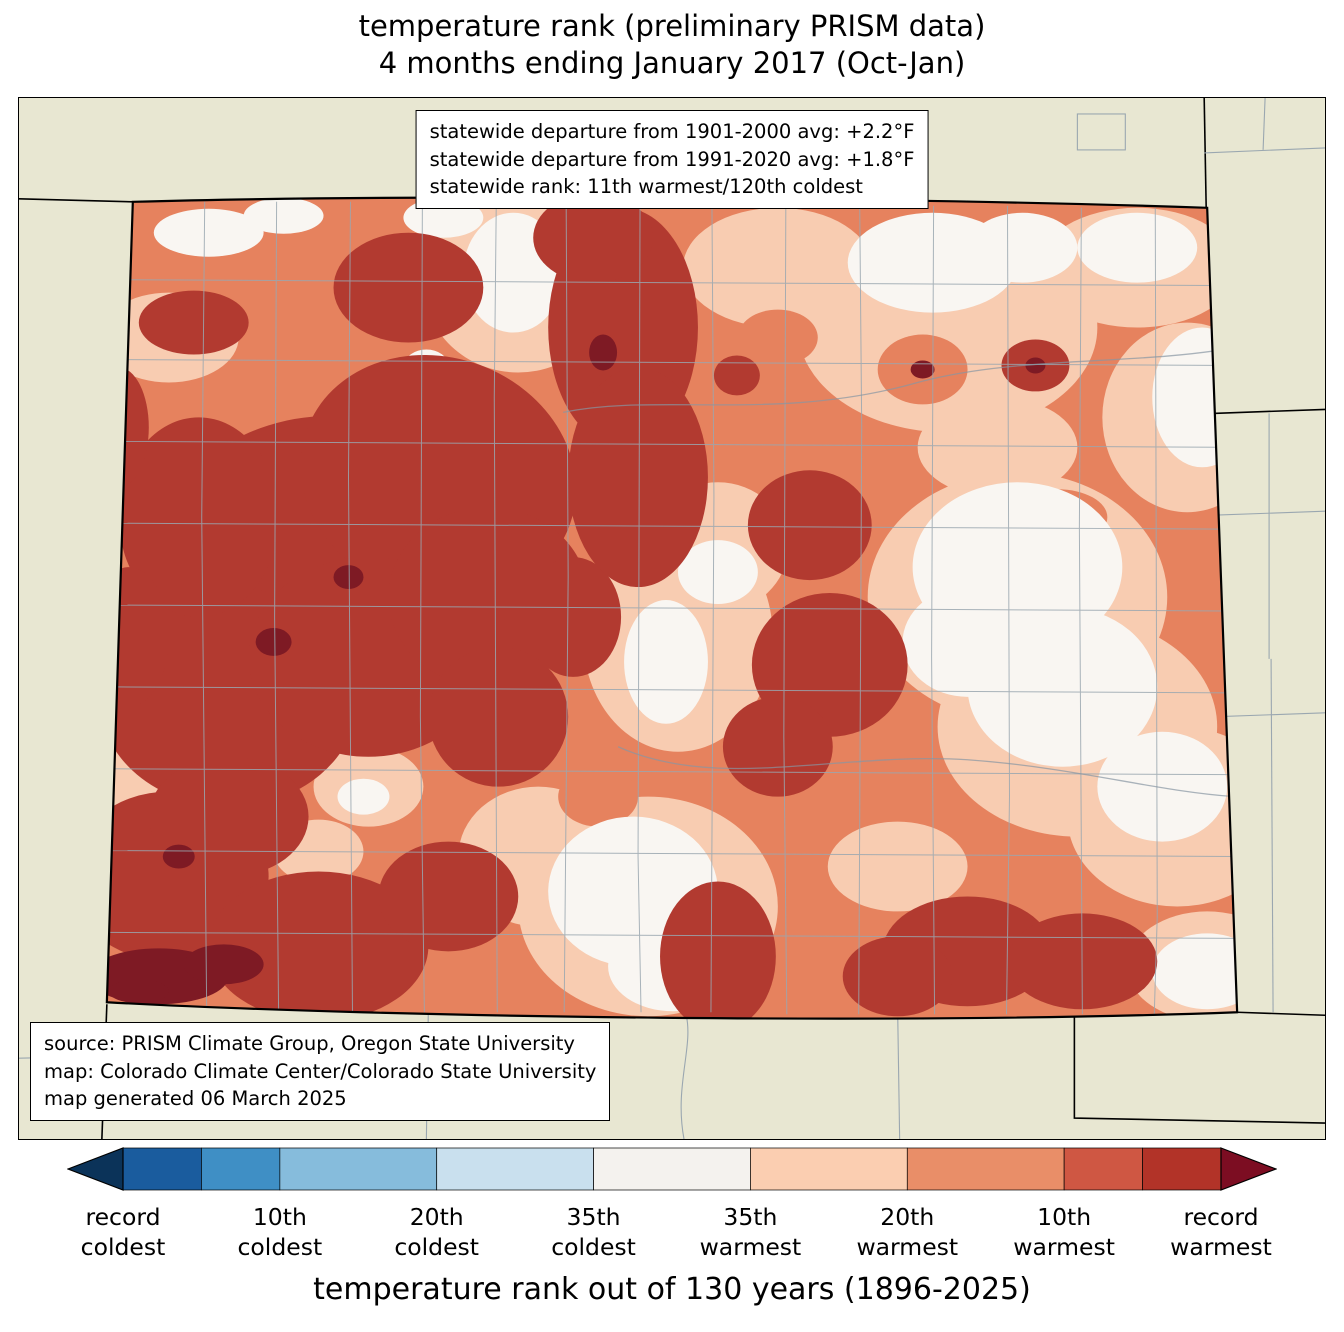  I want to click on colorbar-tick-label: 10th warmest, so click(1064, 1232).